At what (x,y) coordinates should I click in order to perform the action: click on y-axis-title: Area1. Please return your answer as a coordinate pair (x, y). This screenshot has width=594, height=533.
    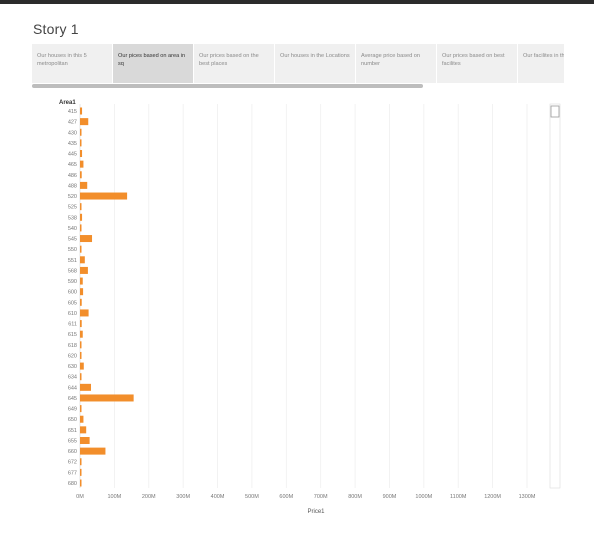
    Looking at the image, I should click on (67, 103).